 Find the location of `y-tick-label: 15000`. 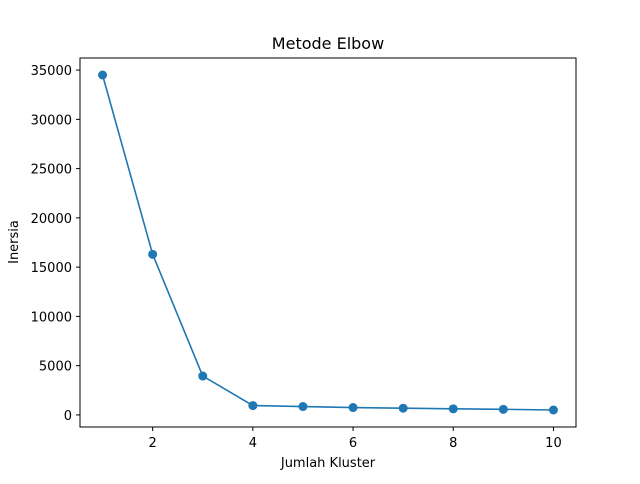

y-tick-label: 15000 is located at coordinates (51, 268).